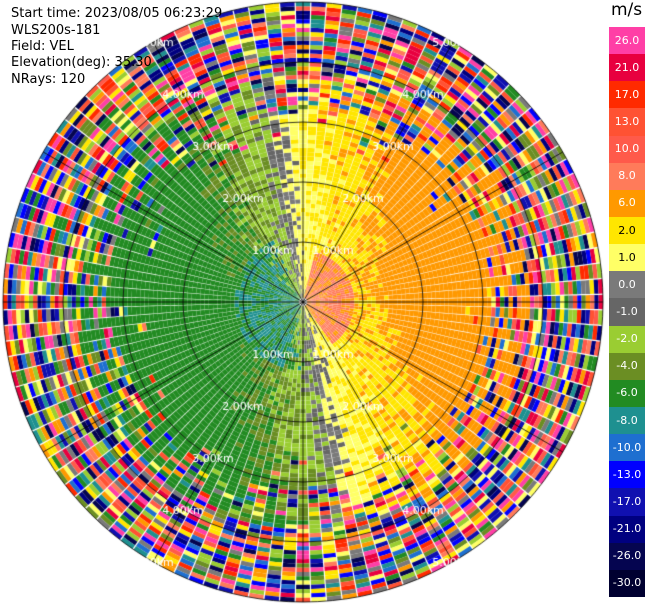 This screenshot has width=647, height=607. I want to click on colorbar-label: 8.0, so click(627, 176).